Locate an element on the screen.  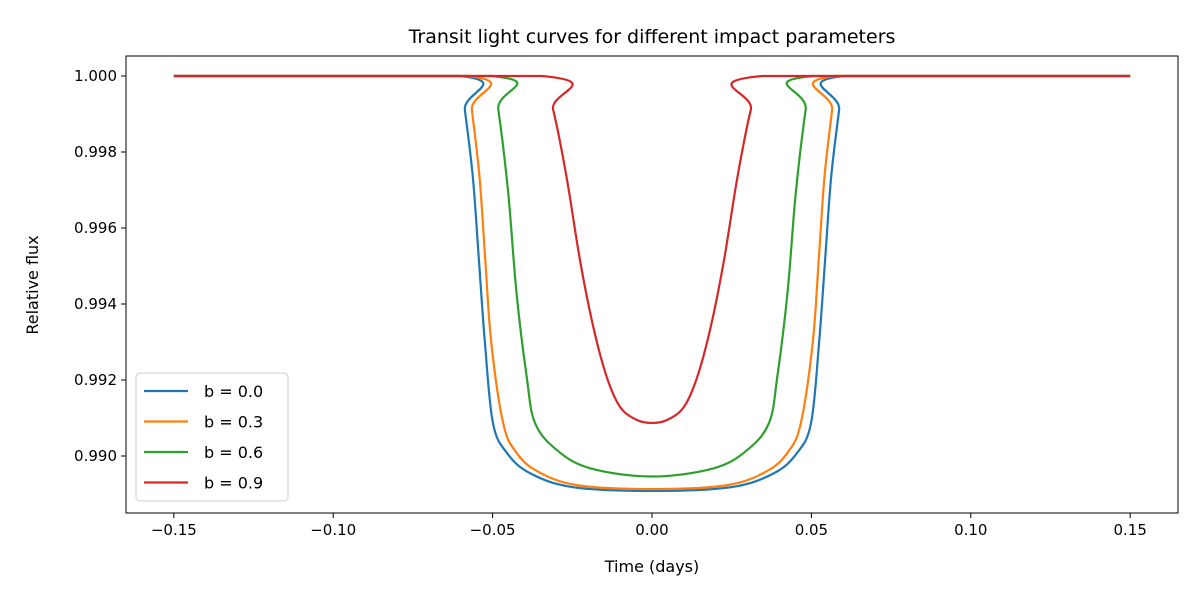
y-tick-label: 0.996 is located at coordinates (95, 228).